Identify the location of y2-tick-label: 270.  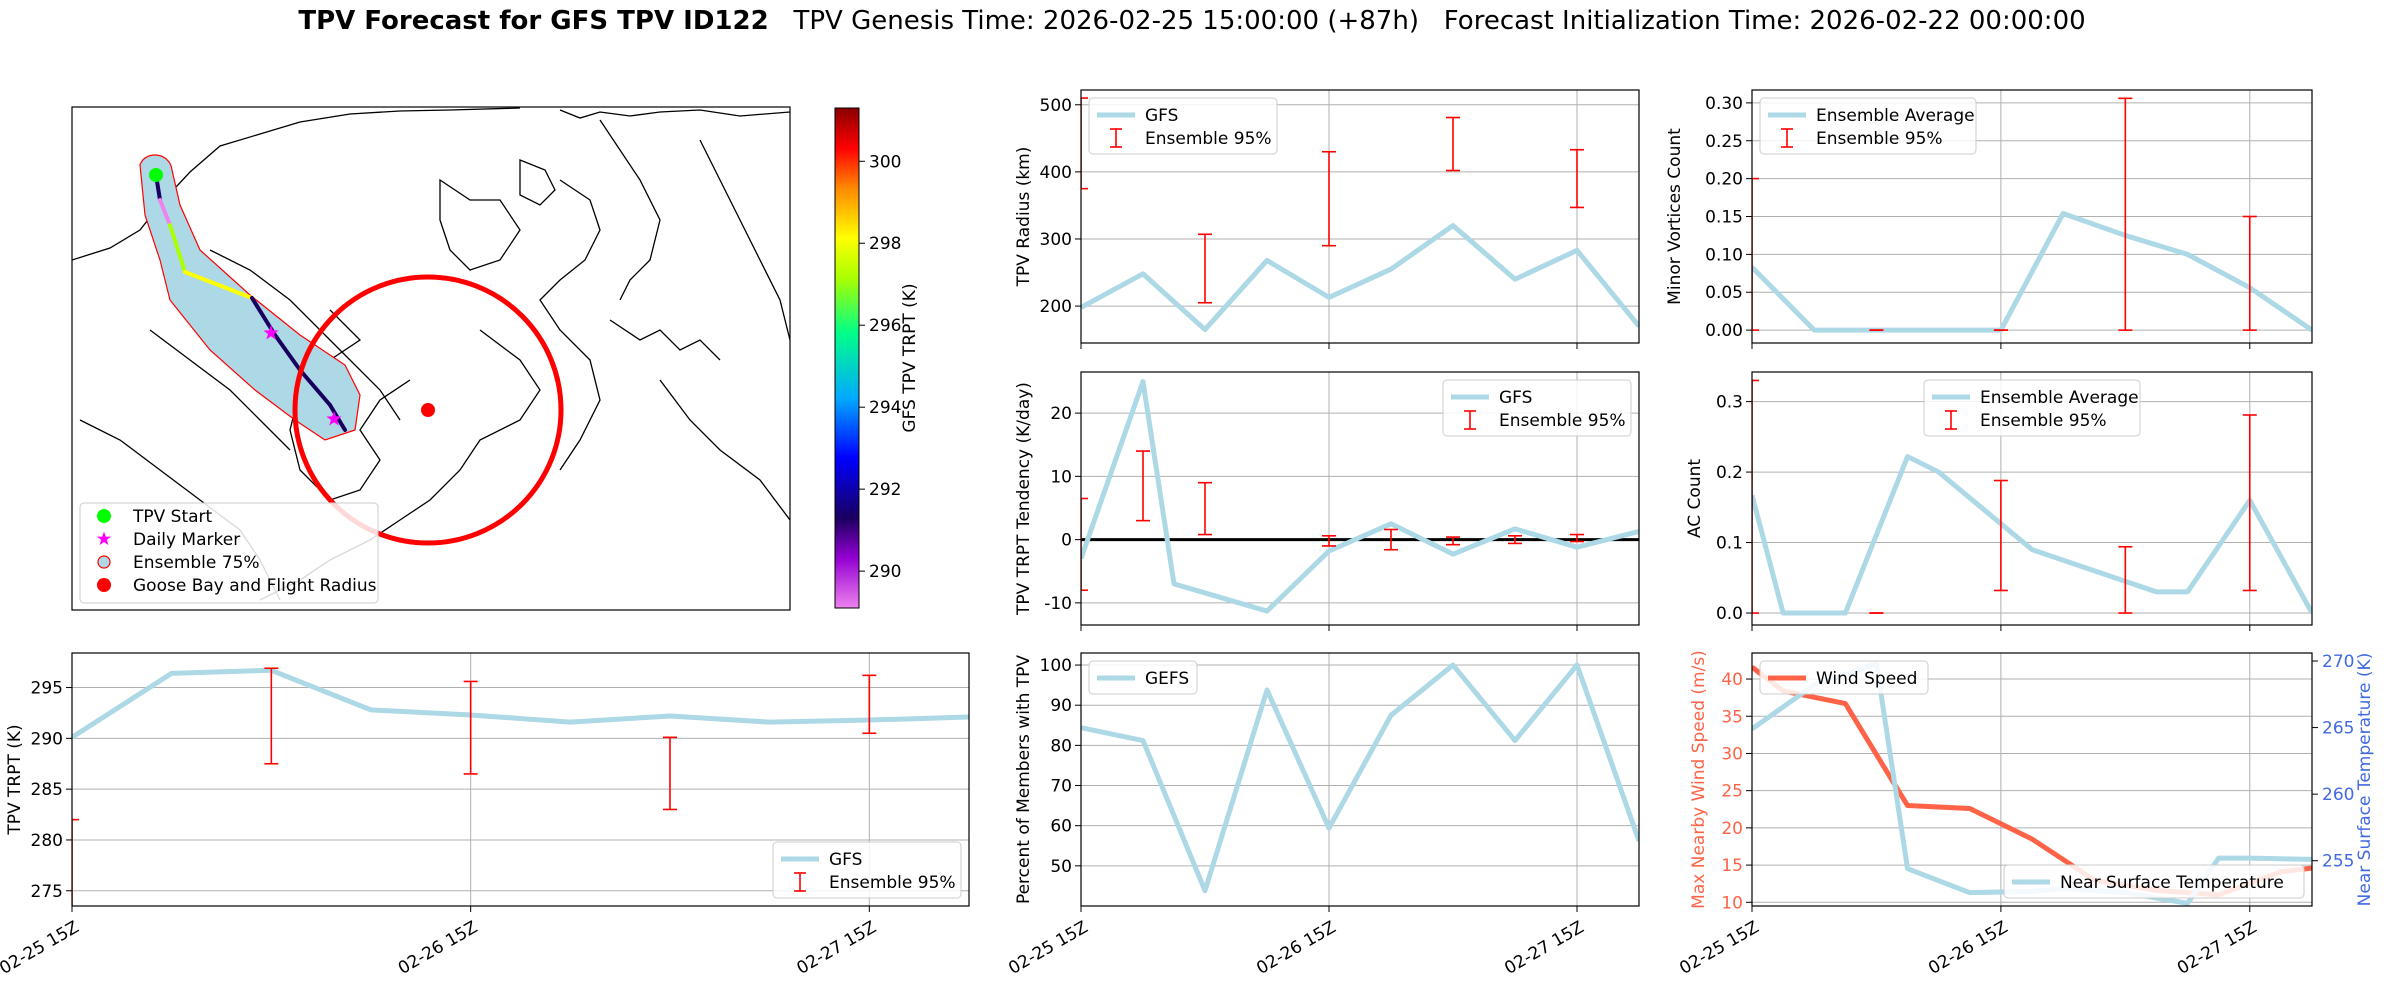
(2338, 662).